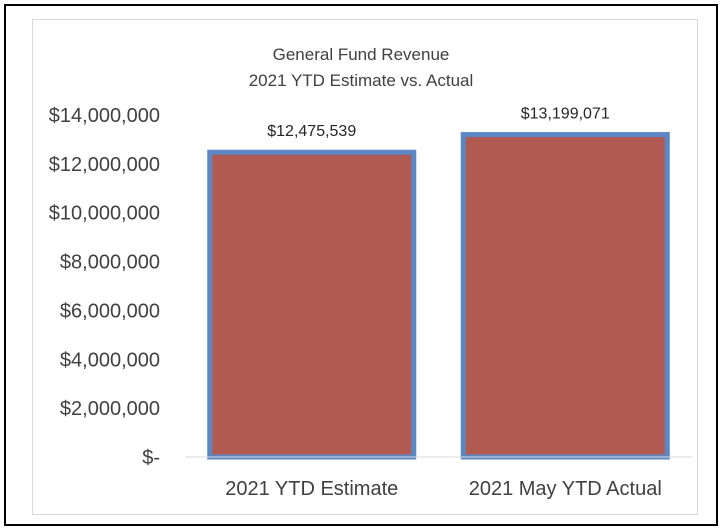 This screenshot has height=532, width=724. I want to click on chart-title: General Fund Revenue, so click(361, 54).